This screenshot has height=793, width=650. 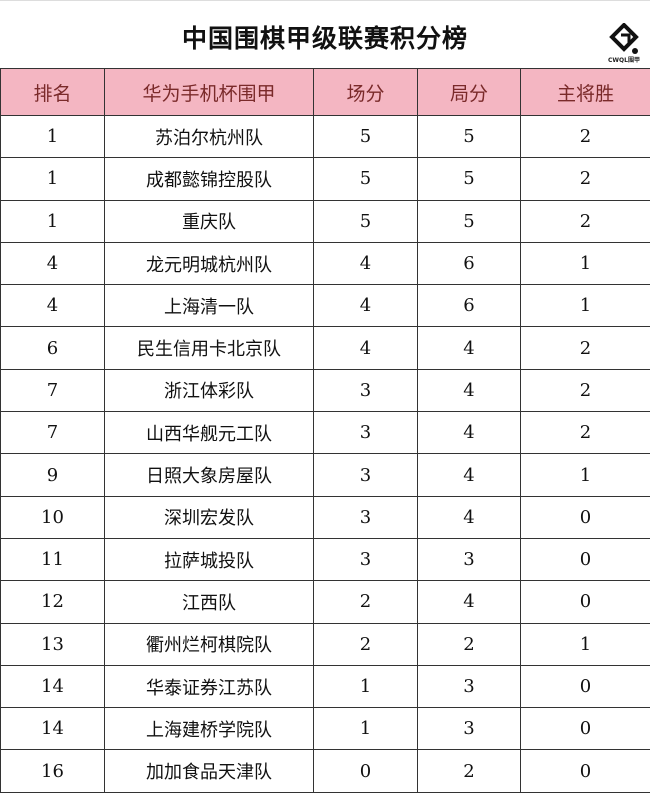 What do you see at coordinates (209, 390) in the screenshot?
I see `team-cell: 浙江体彩队` at bounding box center [209, 390].